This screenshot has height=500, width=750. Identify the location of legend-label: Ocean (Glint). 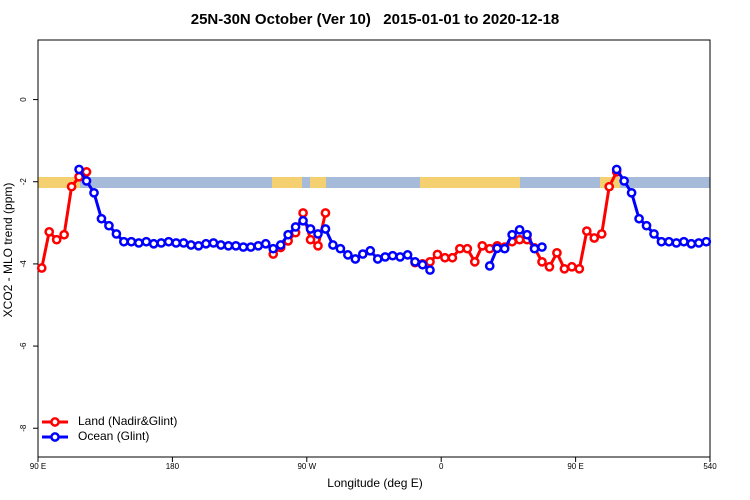
(113, 436).